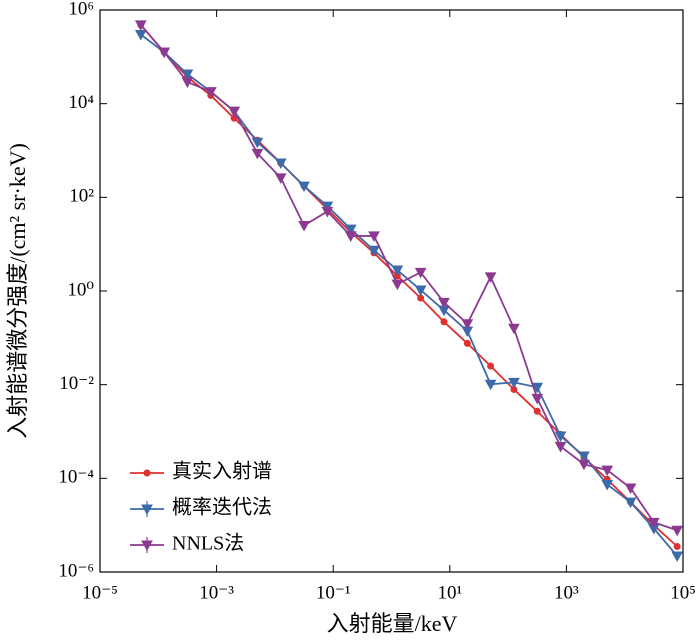 This screenshot has height=642, width=700. Describe the element at coordinates (100, 592) in the screenshot. I see `x-tick-label: 10⁻⁵` at that location.